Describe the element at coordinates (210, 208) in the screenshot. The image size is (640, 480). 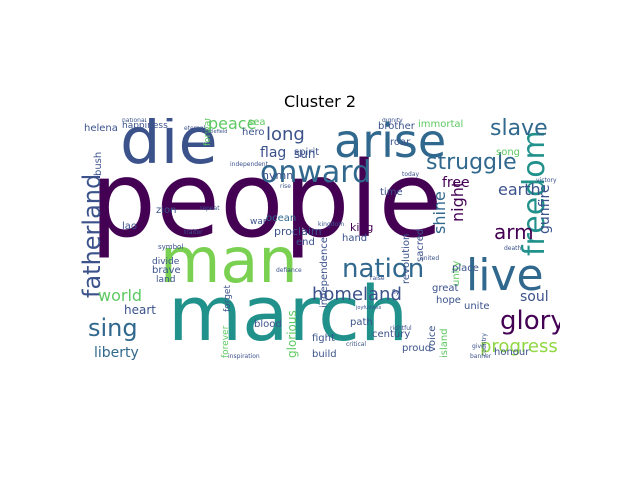
I see `word-repeat: repeat` at that location.